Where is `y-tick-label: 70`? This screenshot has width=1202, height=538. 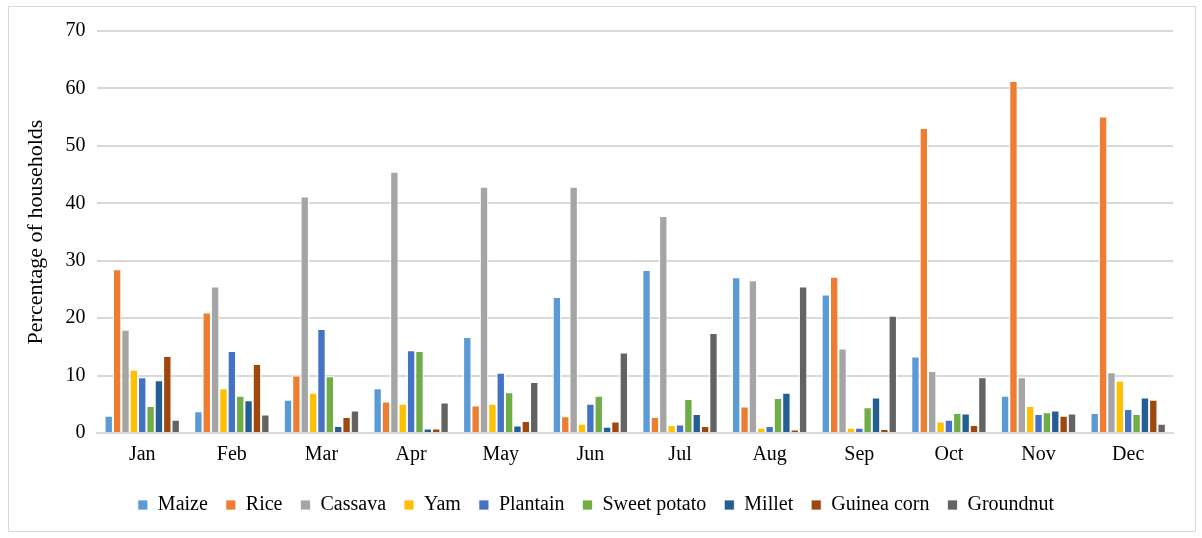 y-tick-label: 70 is located at coordinates (75, 29).